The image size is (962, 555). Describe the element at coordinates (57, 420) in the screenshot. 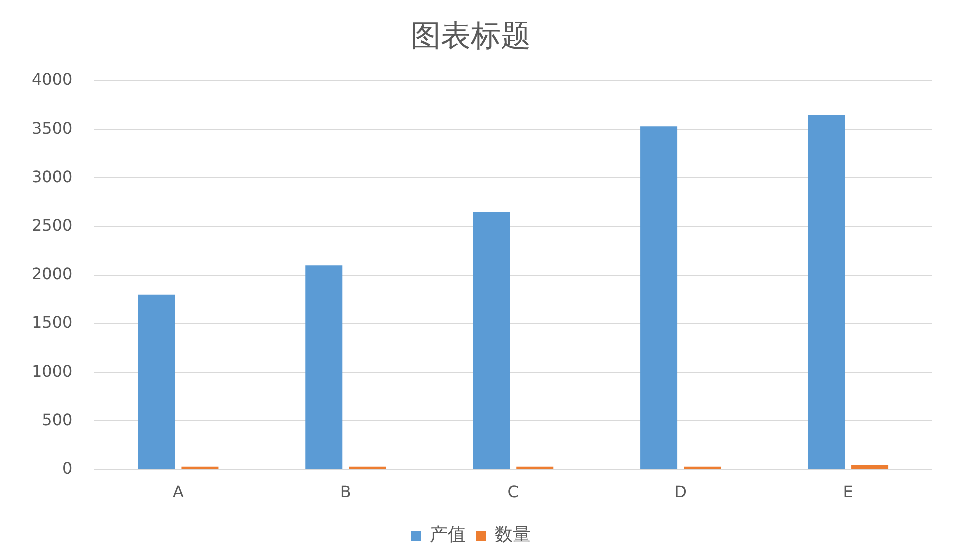

I see `y-tick-label: 500` at that location.